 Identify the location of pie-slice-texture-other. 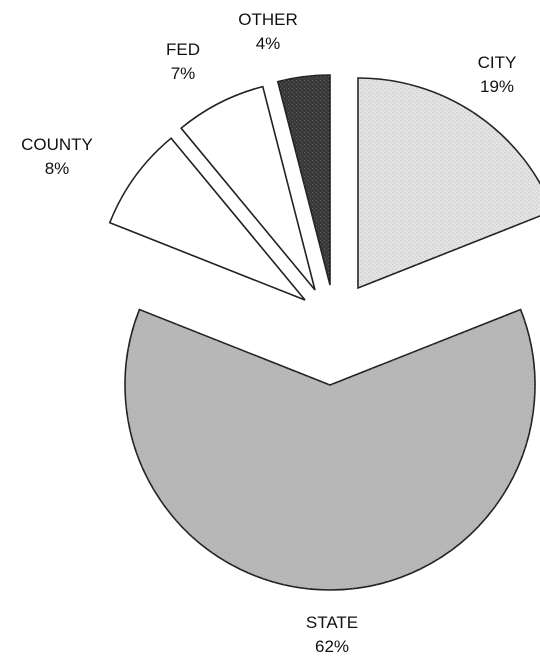
(303, 180).